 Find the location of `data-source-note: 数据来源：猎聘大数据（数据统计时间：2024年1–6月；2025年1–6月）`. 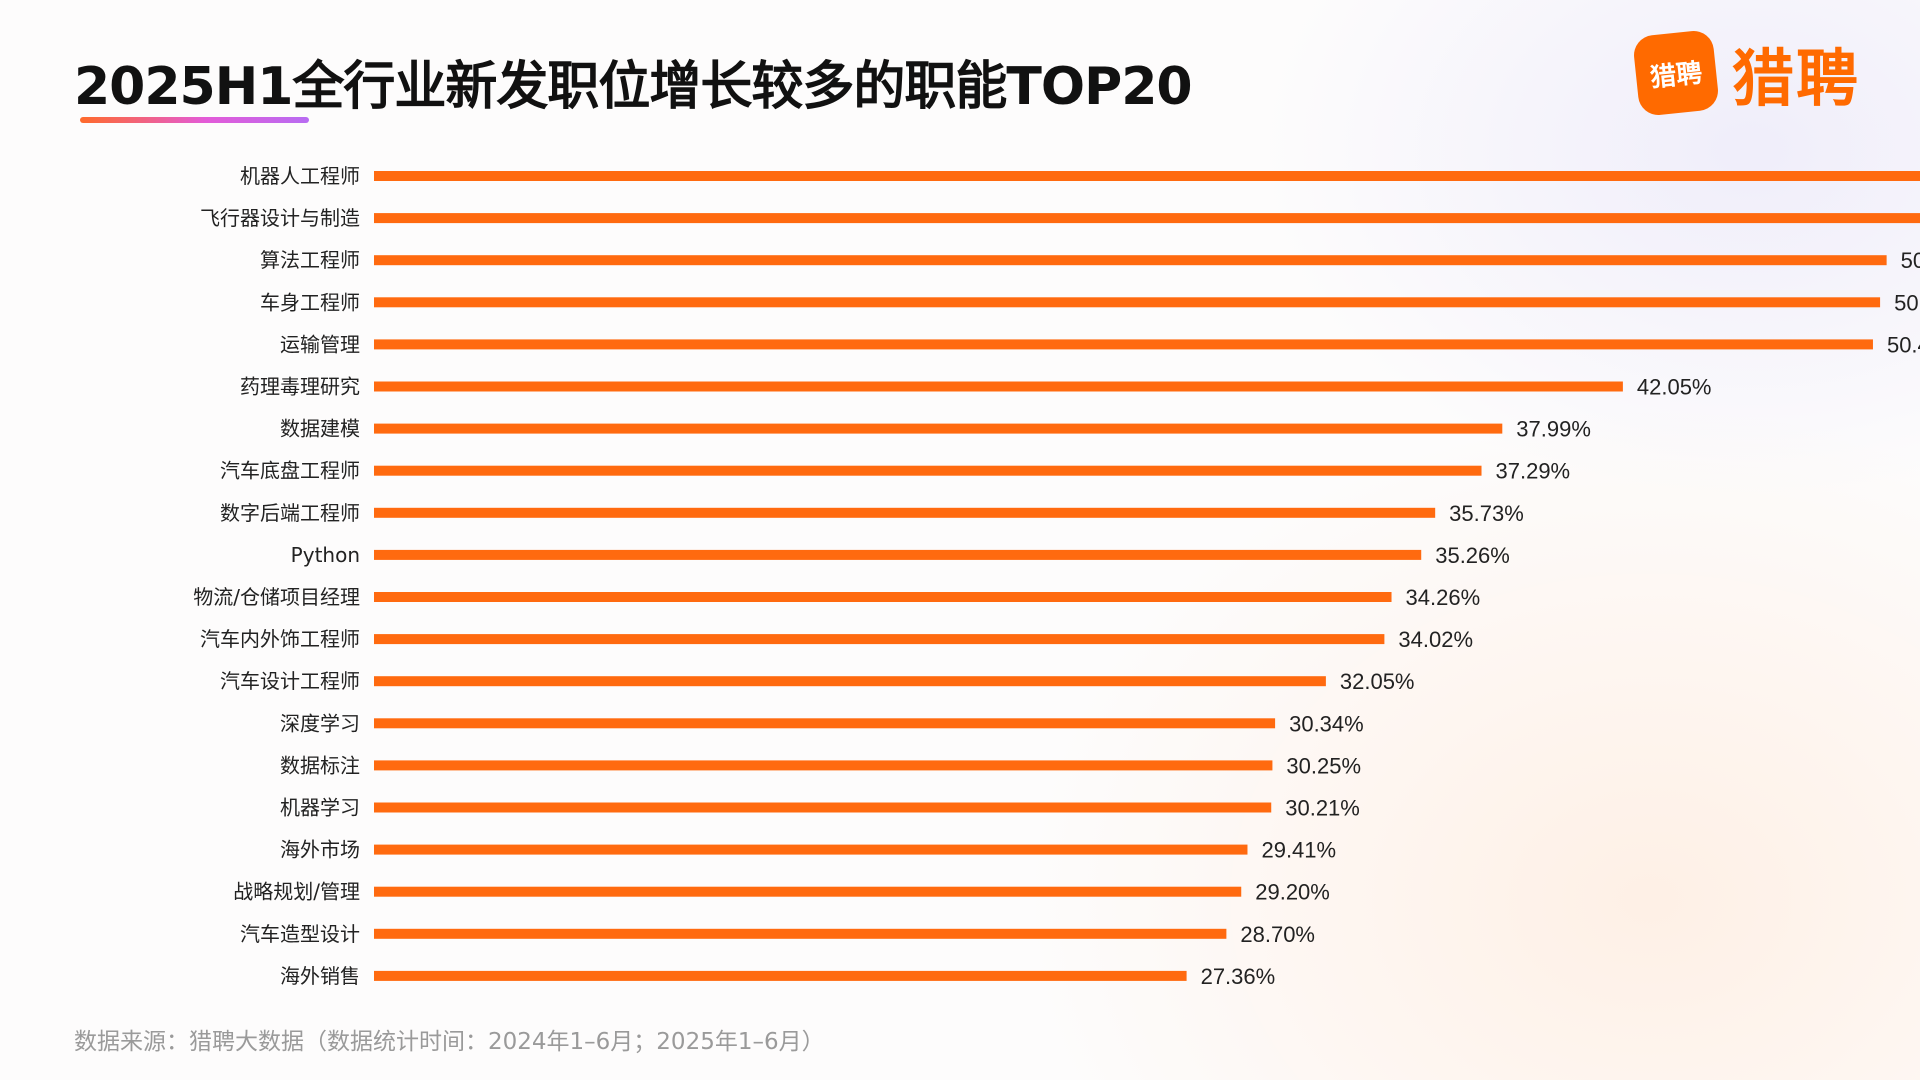

data-source-note: 数据来源：猎聘大数据（数据统计时间：2024年1–6月；2025年1–6月） is located at coordinates (449, 1042).